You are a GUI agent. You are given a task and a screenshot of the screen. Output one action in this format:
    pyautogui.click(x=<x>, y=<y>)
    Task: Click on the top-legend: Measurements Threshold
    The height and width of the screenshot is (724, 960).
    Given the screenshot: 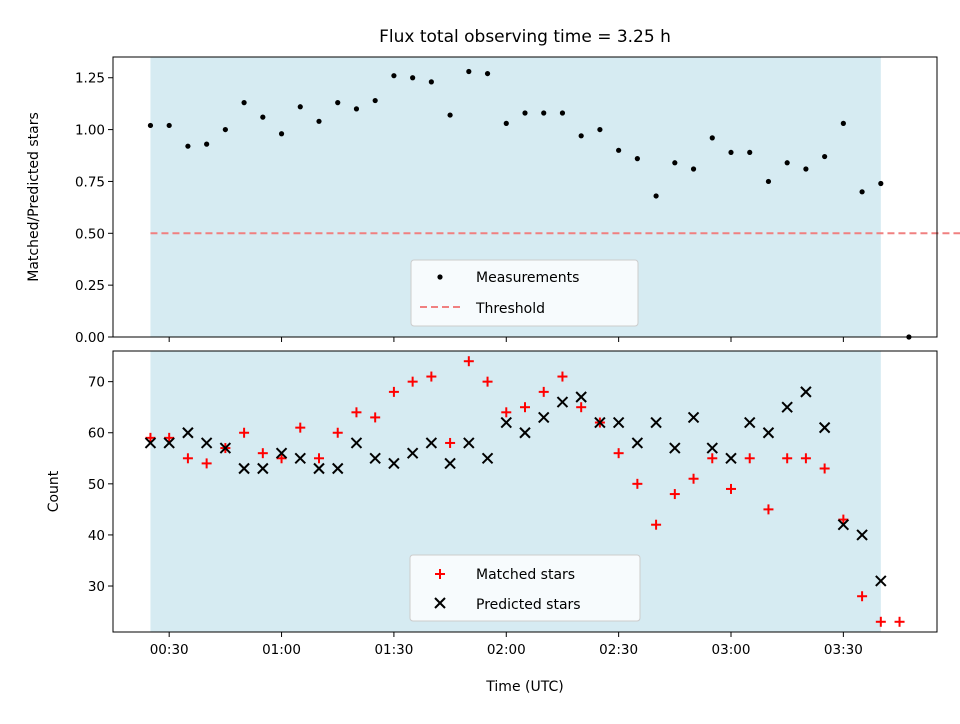 What is the action you would take?
    pyautogui.click(x=524, y=293)
    